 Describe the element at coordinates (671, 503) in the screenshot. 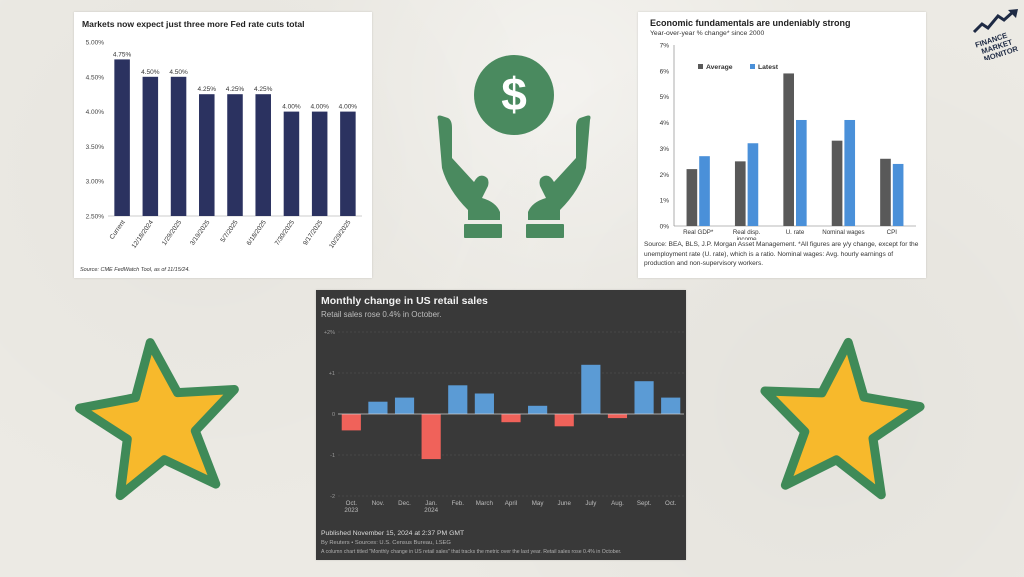

I see `x-tick-label: Oct.` at that location.